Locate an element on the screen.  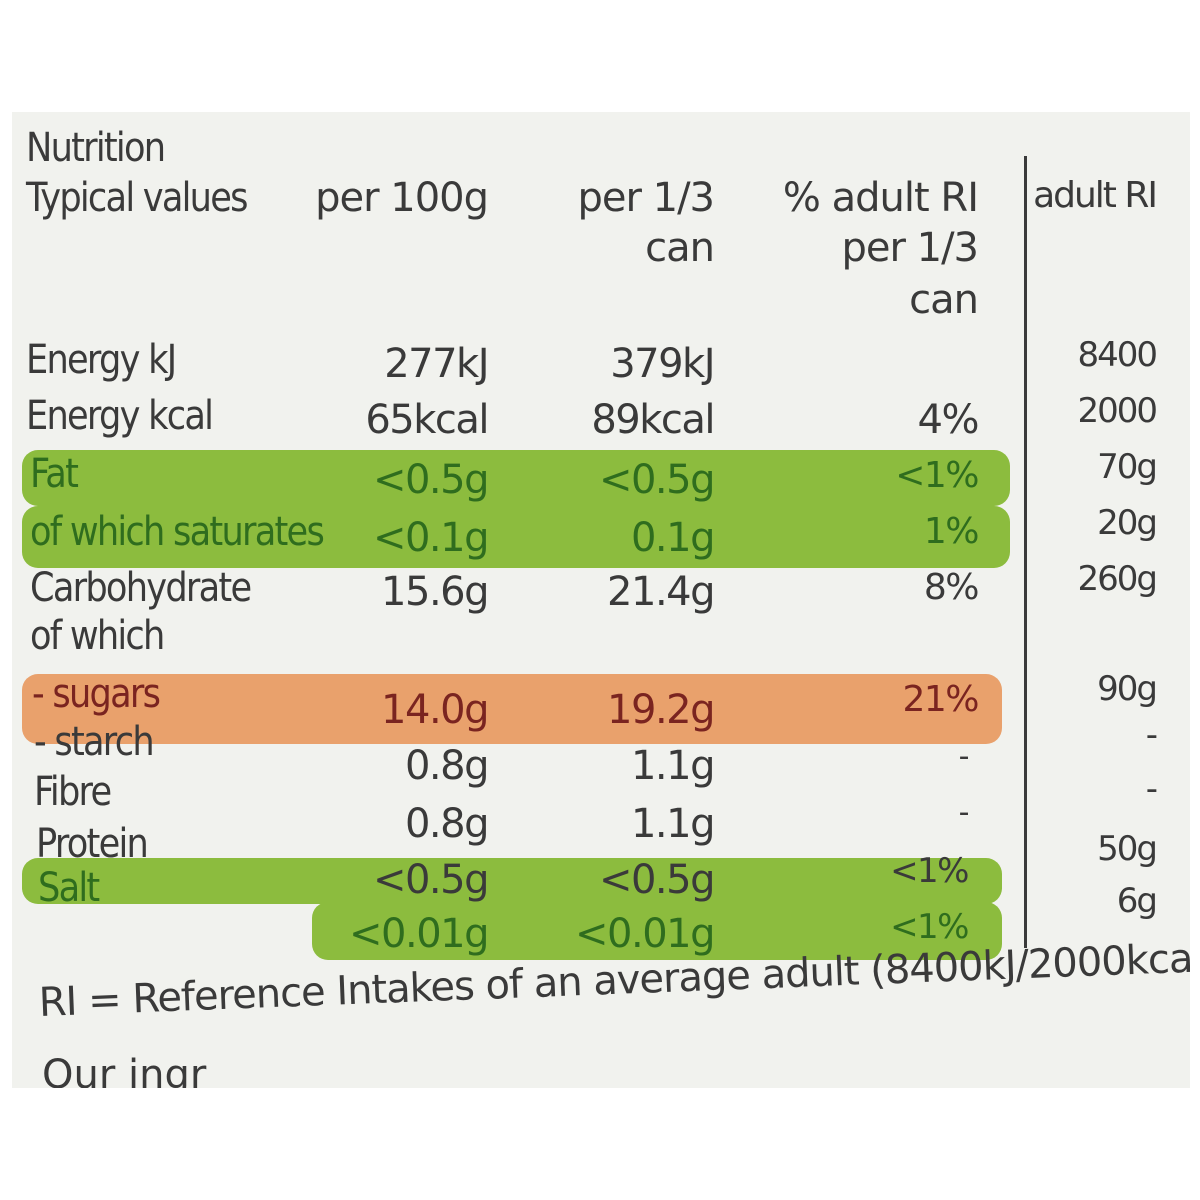
row-label-starch: - starch is located at coordinates (94, 742).